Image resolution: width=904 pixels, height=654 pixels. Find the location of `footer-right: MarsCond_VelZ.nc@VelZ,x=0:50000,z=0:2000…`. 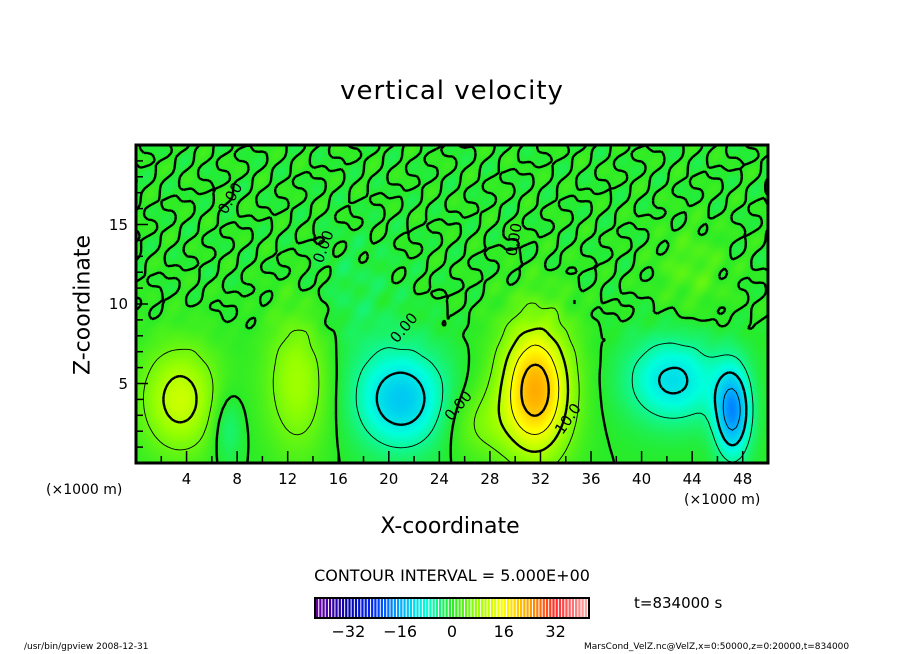

footer-right: MarsCond_VelZ.nc@VelZ,x=0:50000,z=0:2000… is located at coordinates (717, 647).